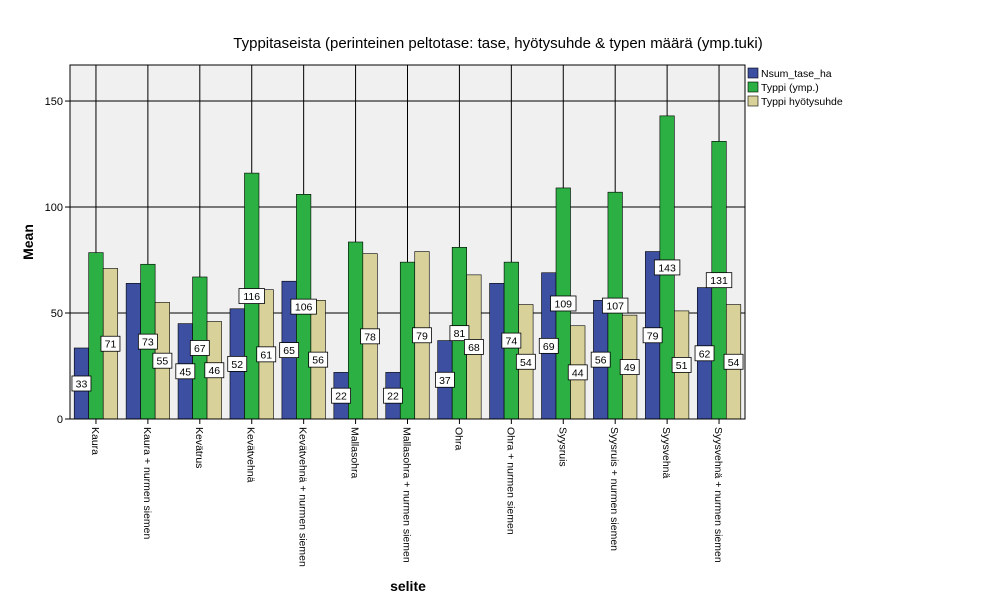  I want to click on data-label: 62, so click(705, 354).